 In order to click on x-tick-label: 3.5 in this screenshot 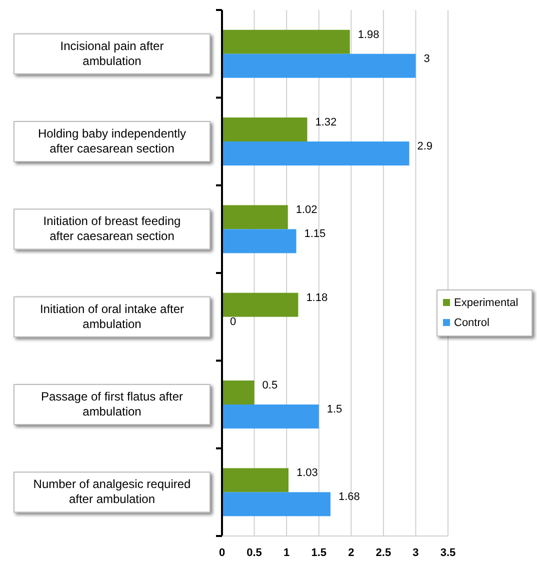, I will do `click(448, 553)`.